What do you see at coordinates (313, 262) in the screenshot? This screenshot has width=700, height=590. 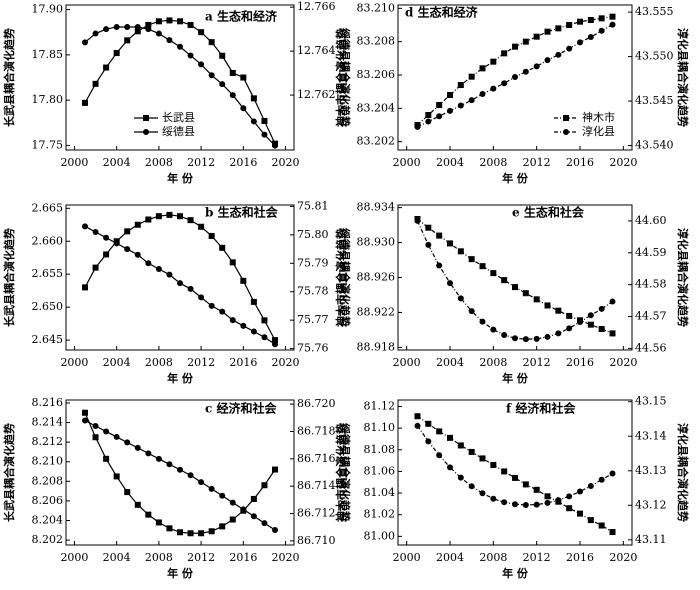 I see `y2-tick-label: 75.79` at bounding box center [313, 262].